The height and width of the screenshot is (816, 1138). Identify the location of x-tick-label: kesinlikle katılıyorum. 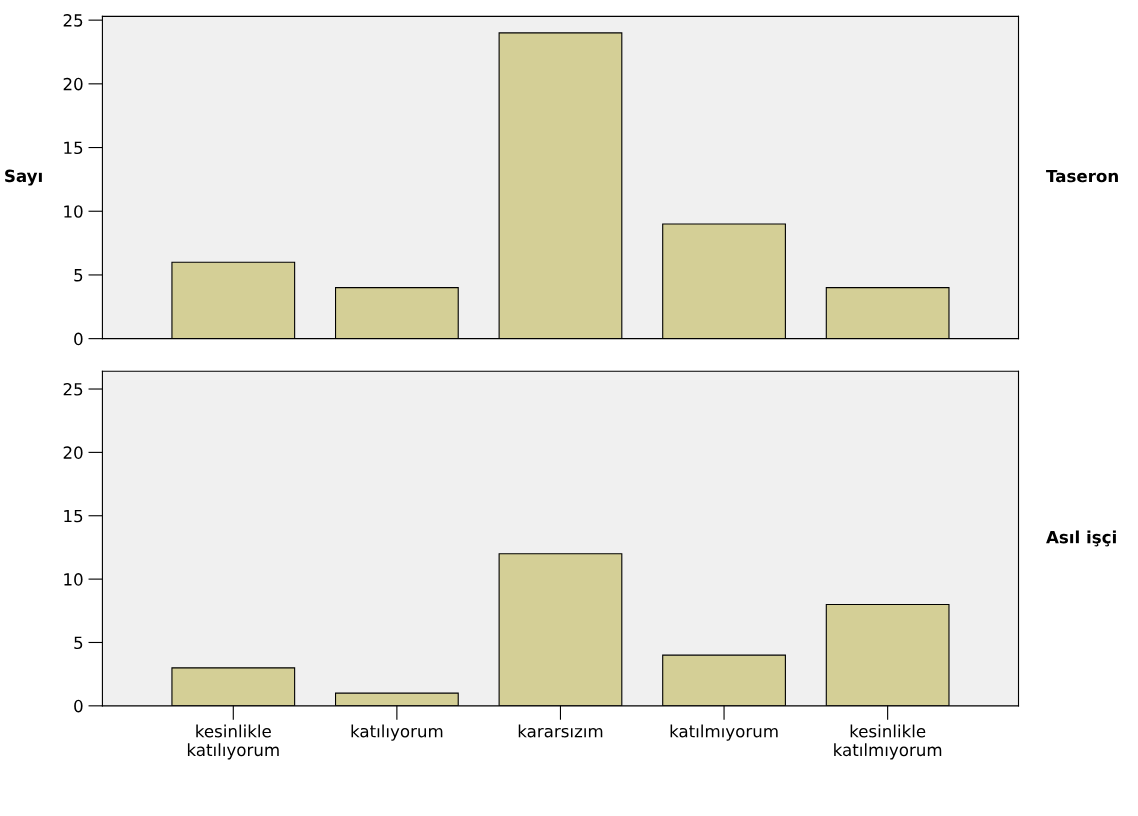
(233, 742).